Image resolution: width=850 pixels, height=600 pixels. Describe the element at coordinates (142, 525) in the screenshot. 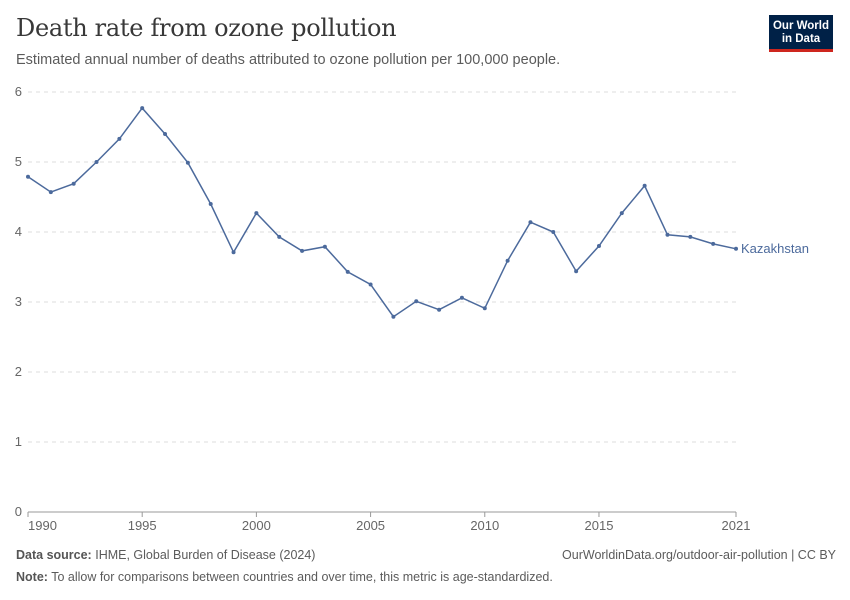

I see `x-tick-label: 1995` at that location.